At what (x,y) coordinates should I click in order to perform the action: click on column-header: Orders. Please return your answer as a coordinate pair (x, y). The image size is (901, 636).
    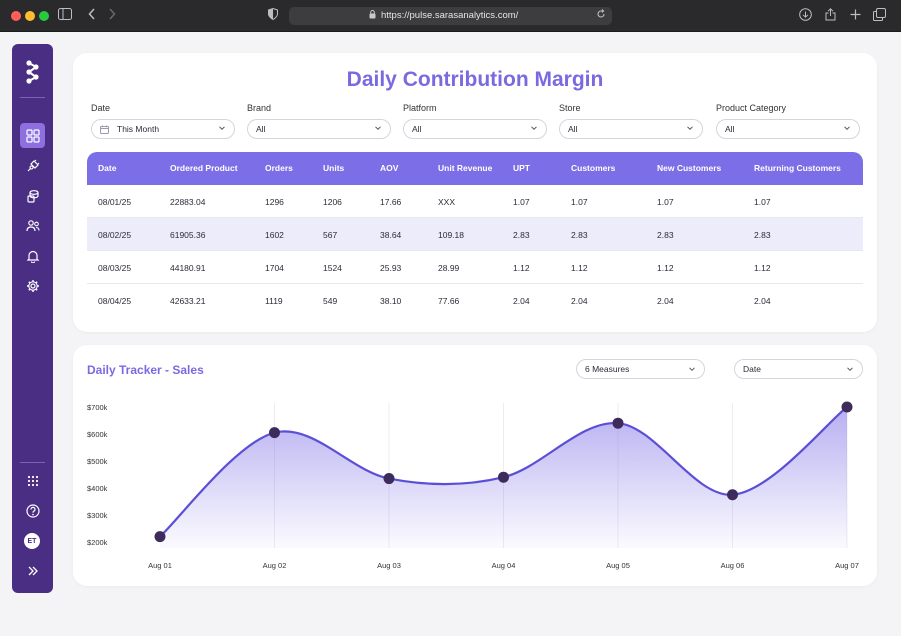
    Looking at the image, I should click on (279, 168).